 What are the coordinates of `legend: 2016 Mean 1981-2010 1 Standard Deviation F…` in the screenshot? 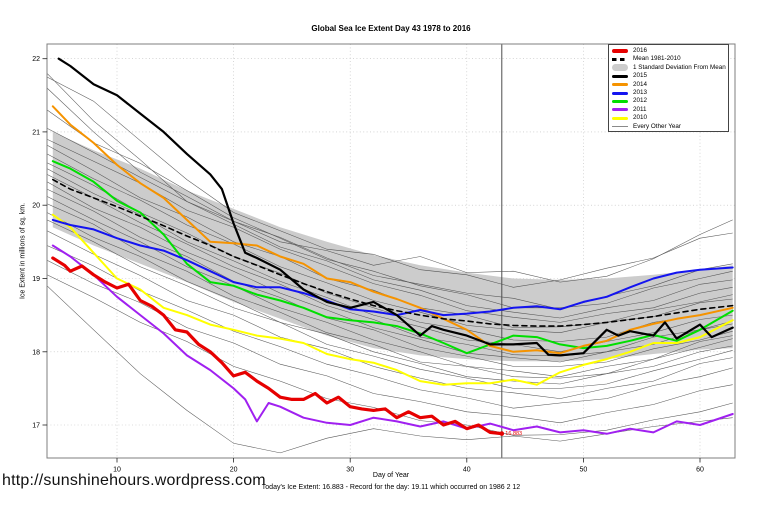 It's located at (668, 88).